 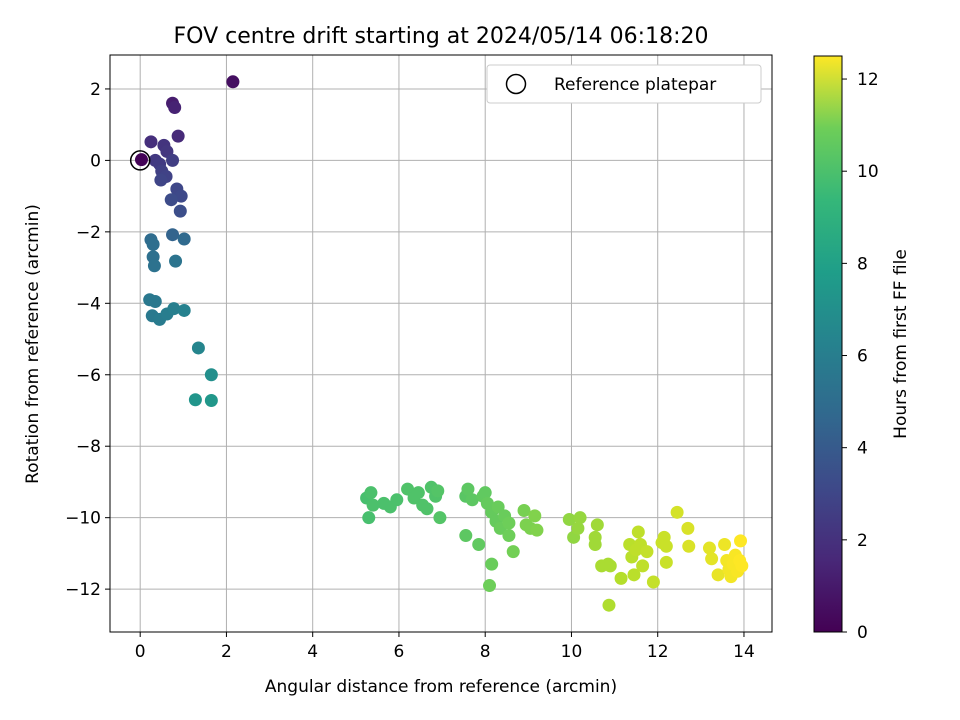 What do you see at coordinates (83, 590) in the screenshot?
I see `y-tick-label: −12` at bounding box center [83, 590].